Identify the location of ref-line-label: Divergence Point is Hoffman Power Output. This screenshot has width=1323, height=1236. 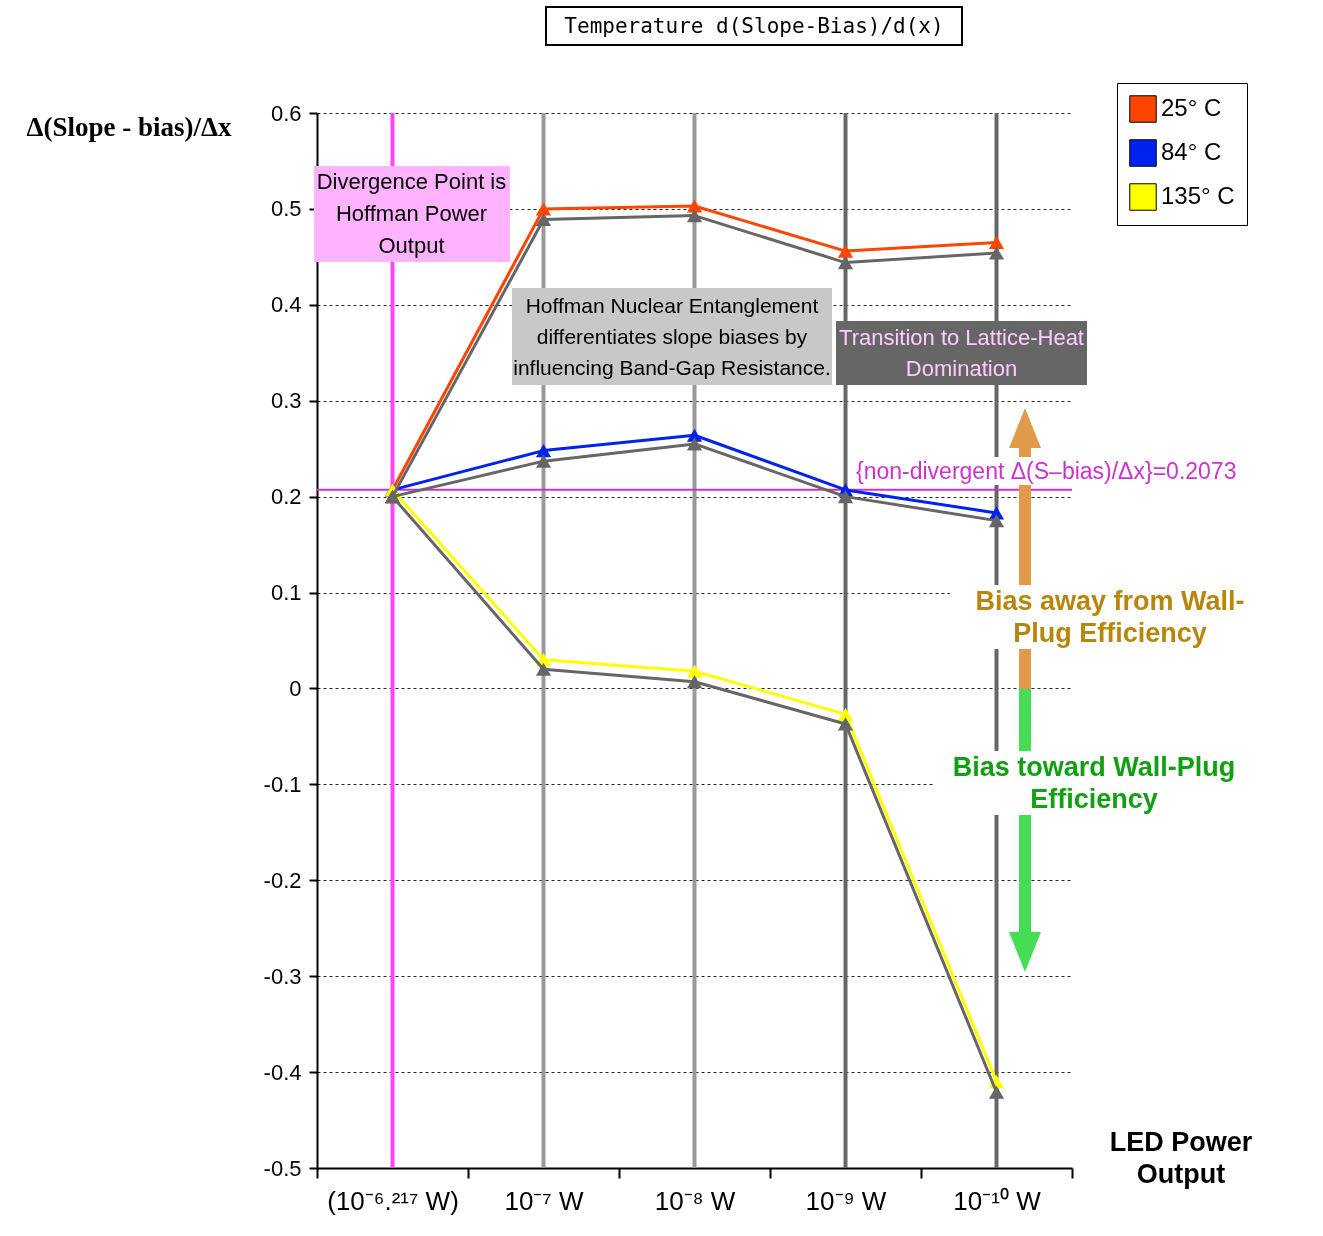
(411, 214).